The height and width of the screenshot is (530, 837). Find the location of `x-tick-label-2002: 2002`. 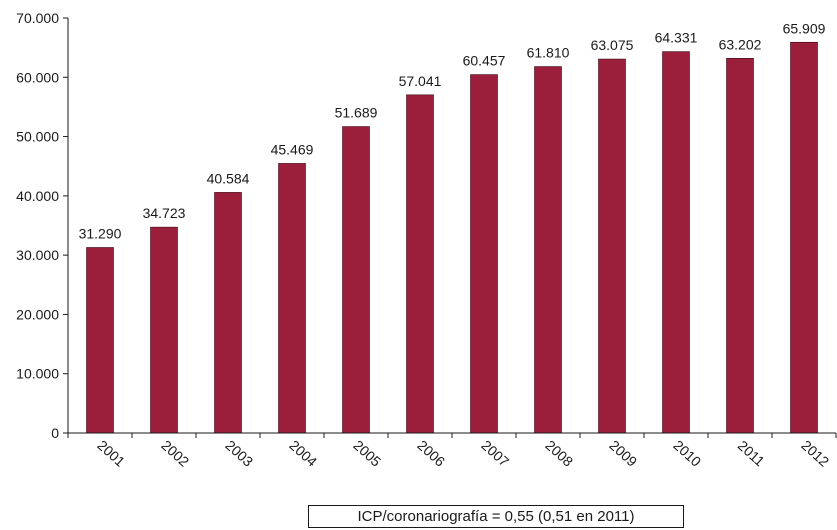

x-tick-label-2002: 2002 is located at coordinates (175, 453).